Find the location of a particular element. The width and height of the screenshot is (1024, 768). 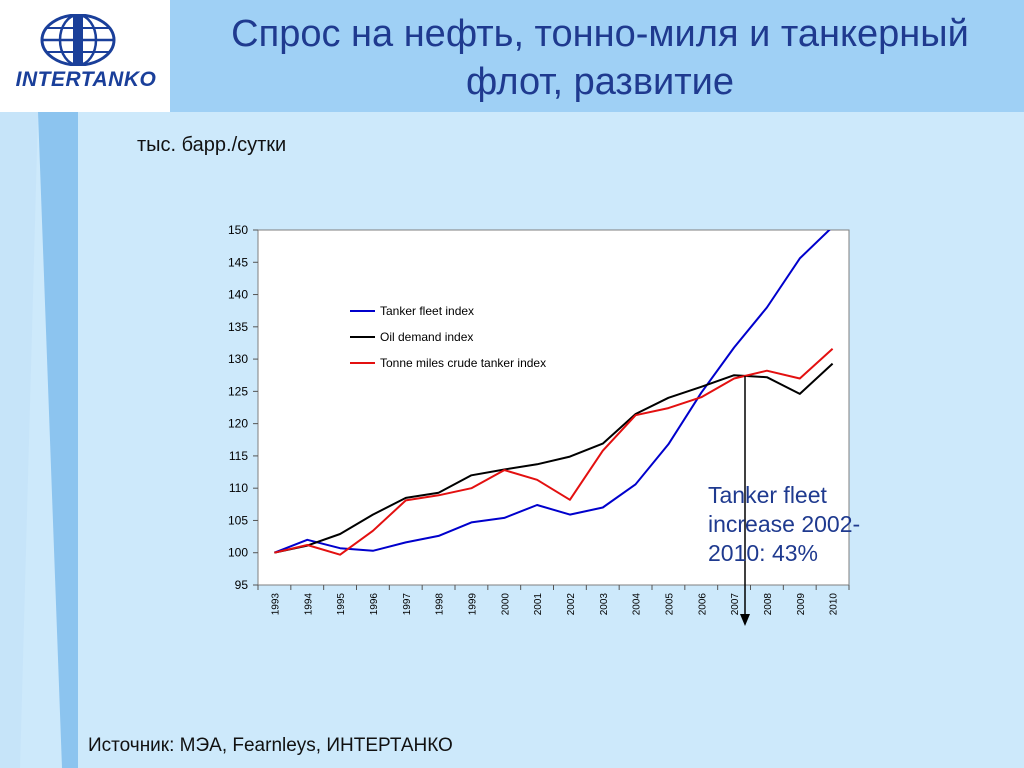

y-tick-label: 125 is located at coordinates (238, 391).